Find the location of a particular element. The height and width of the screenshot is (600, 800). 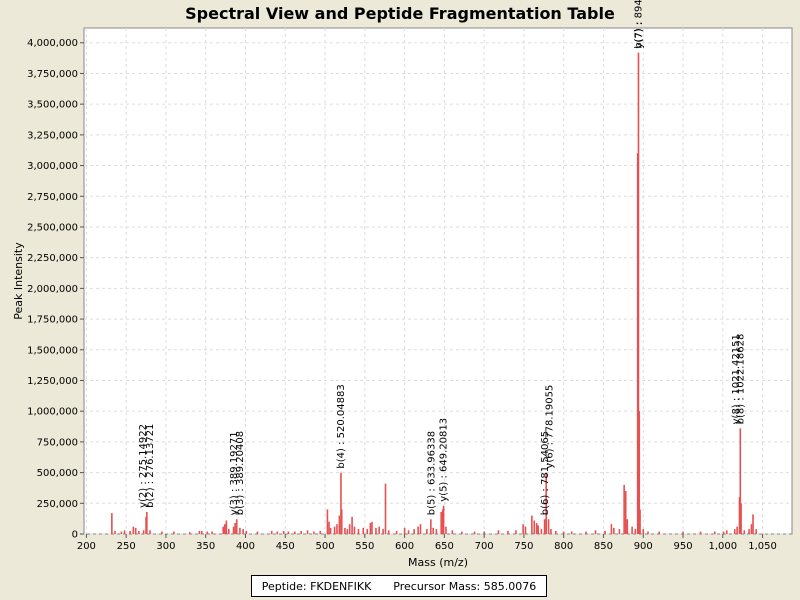

y-tick-label: 1,750,000 is located at coordinates (52, 320).